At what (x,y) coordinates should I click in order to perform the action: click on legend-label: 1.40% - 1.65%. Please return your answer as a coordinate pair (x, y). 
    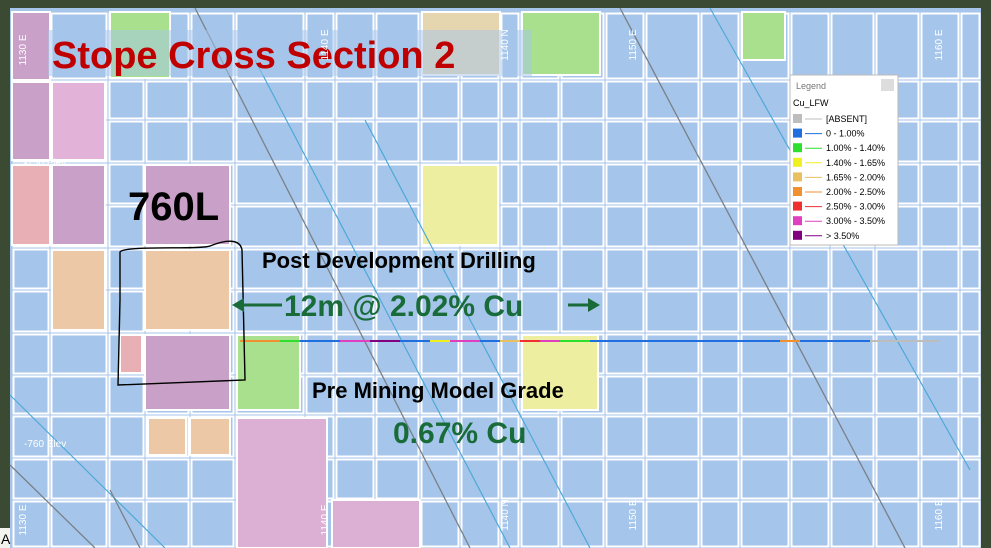
    Looking at the image, I should click on (855, 163).